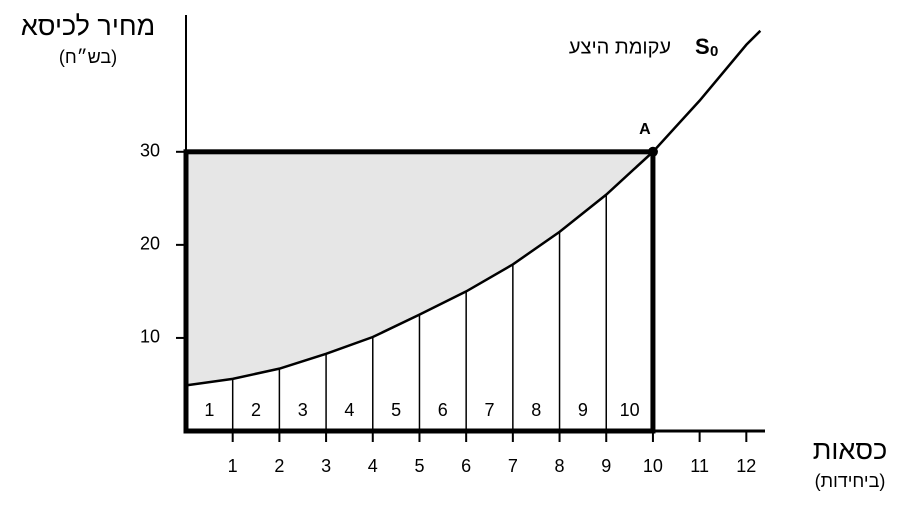  I want to click on segment-label: 10, so click(630, 410).